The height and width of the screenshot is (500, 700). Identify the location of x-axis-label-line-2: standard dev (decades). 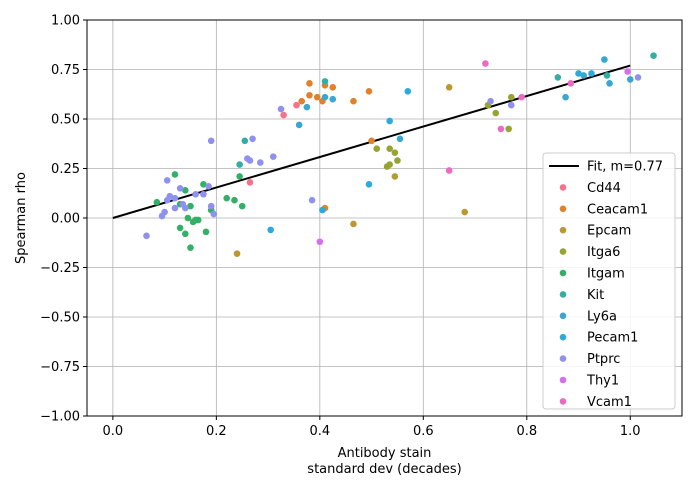
(384, 469).